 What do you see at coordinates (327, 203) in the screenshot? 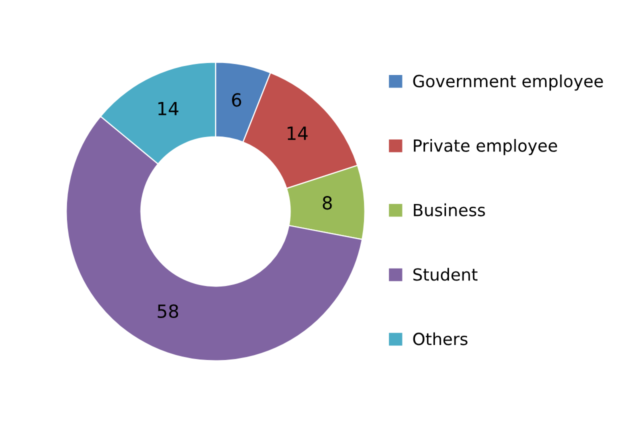
I see `data-label: 8` at bounding box center [327, 203].